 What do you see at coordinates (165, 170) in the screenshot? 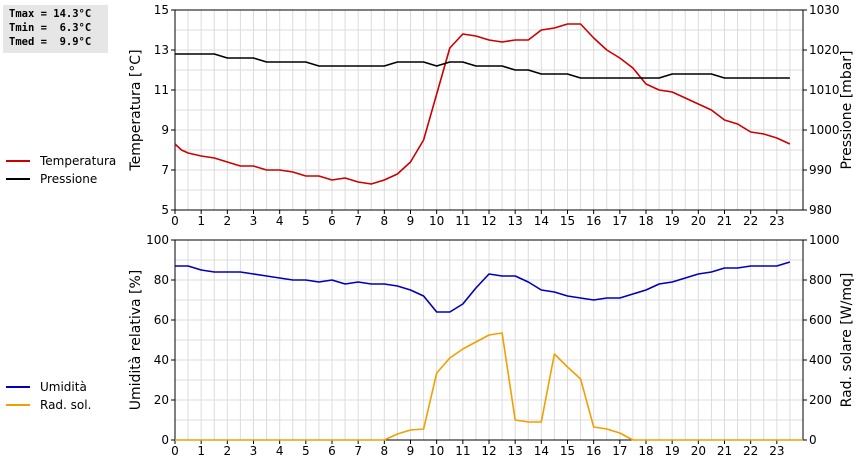
I see `y-tick-label-left: 7` at bounding box center [165, 170].